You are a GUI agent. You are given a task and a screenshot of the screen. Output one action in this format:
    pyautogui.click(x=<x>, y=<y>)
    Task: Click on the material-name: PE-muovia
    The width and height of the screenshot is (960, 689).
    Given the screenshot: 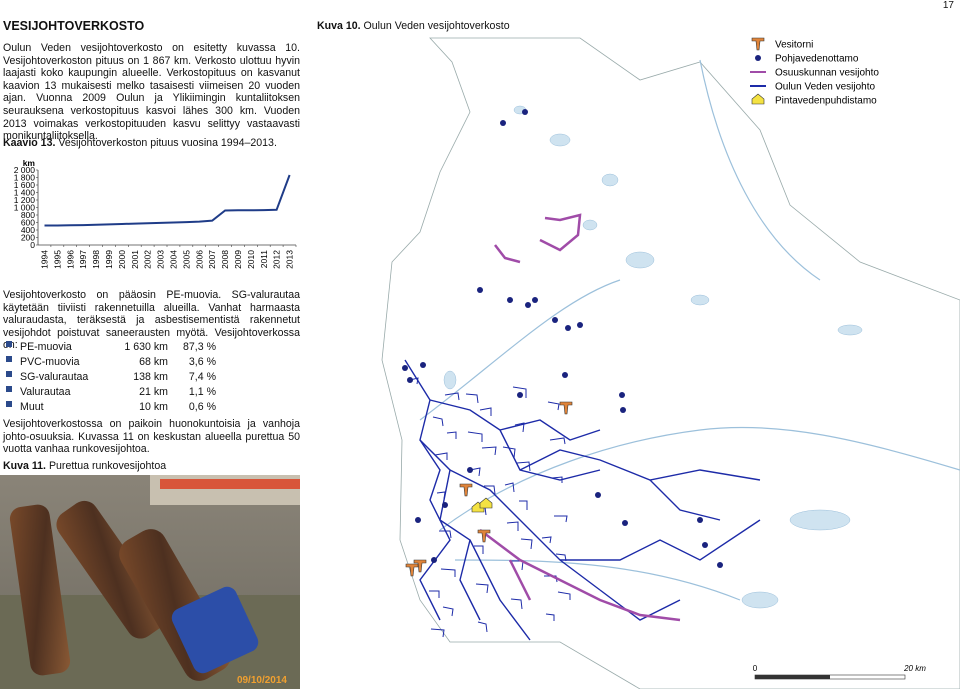 What is the action you would take?
    pyautogui.click(x=46, y=347)
    